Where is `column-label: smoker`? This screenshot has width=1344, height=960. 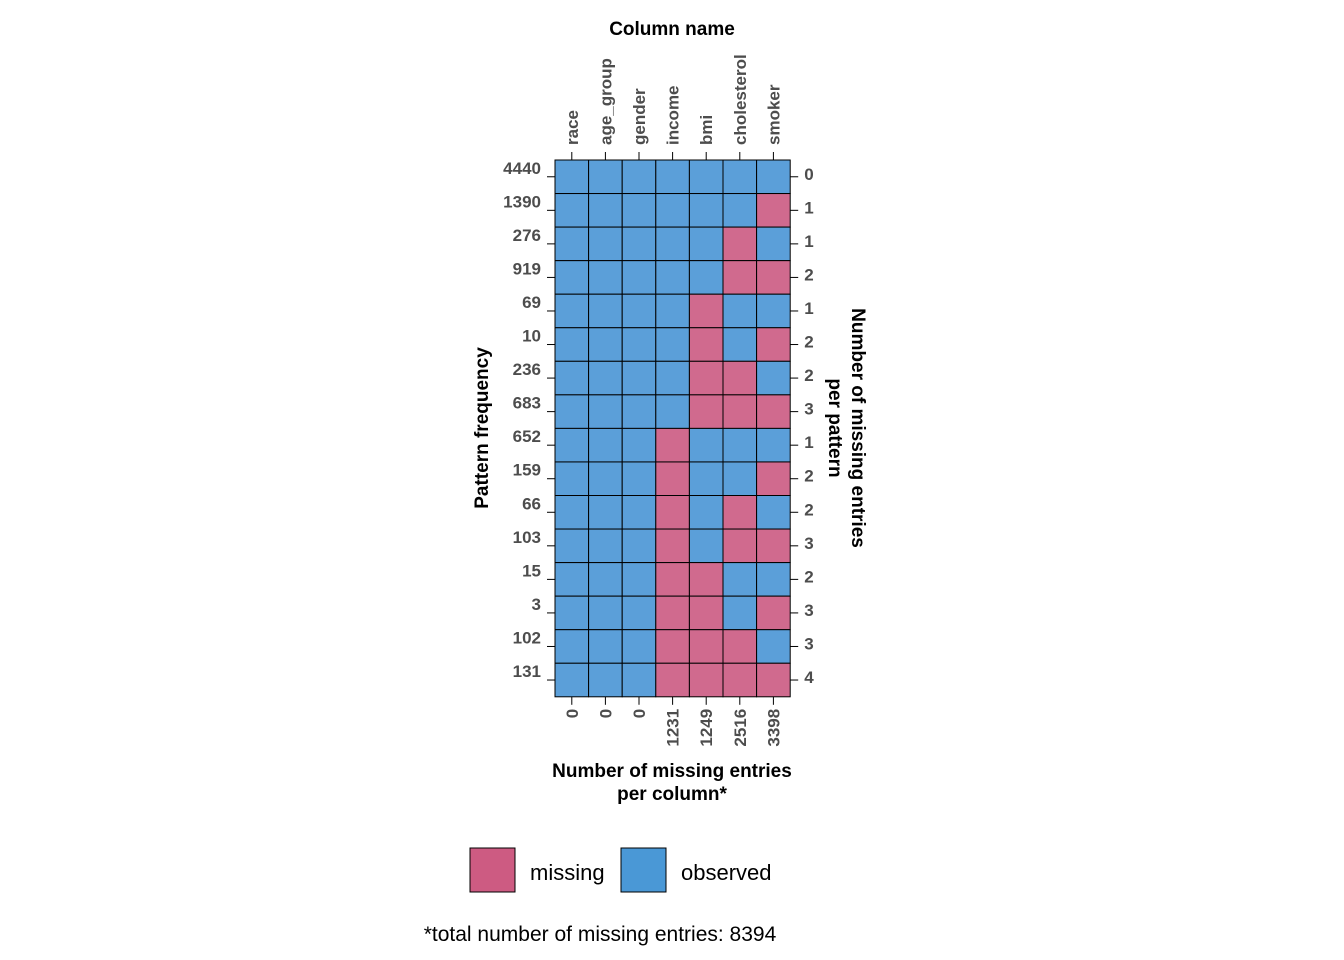
column-label: smoker is located at coordinates (773, 114).